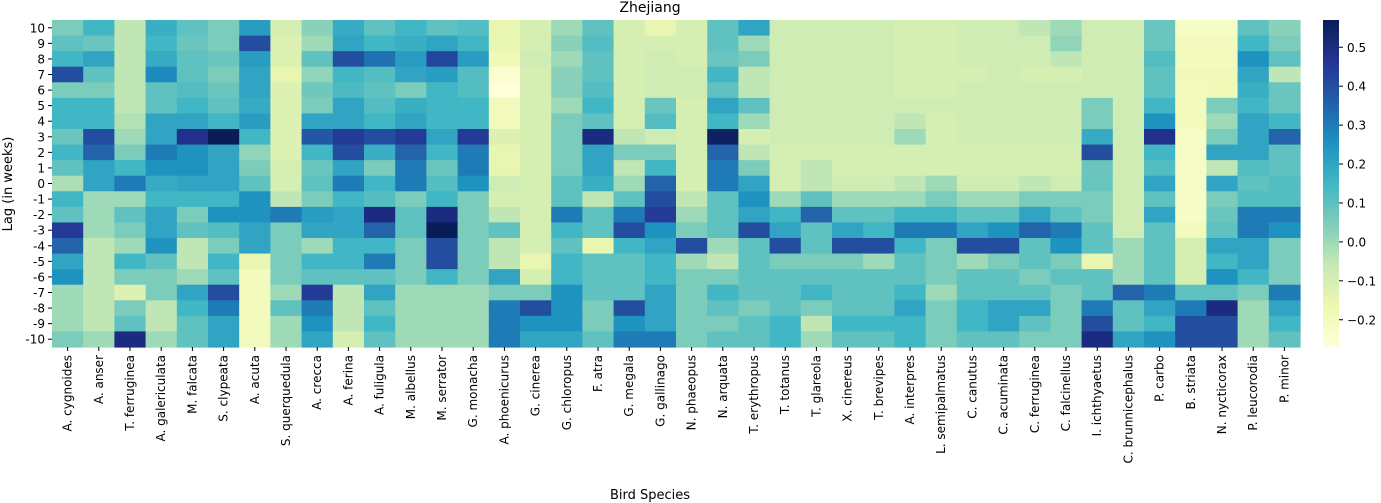  Describe the element at coordinates (1331, 183) in the screenshot. I see `colorbar-gradient` at that location.